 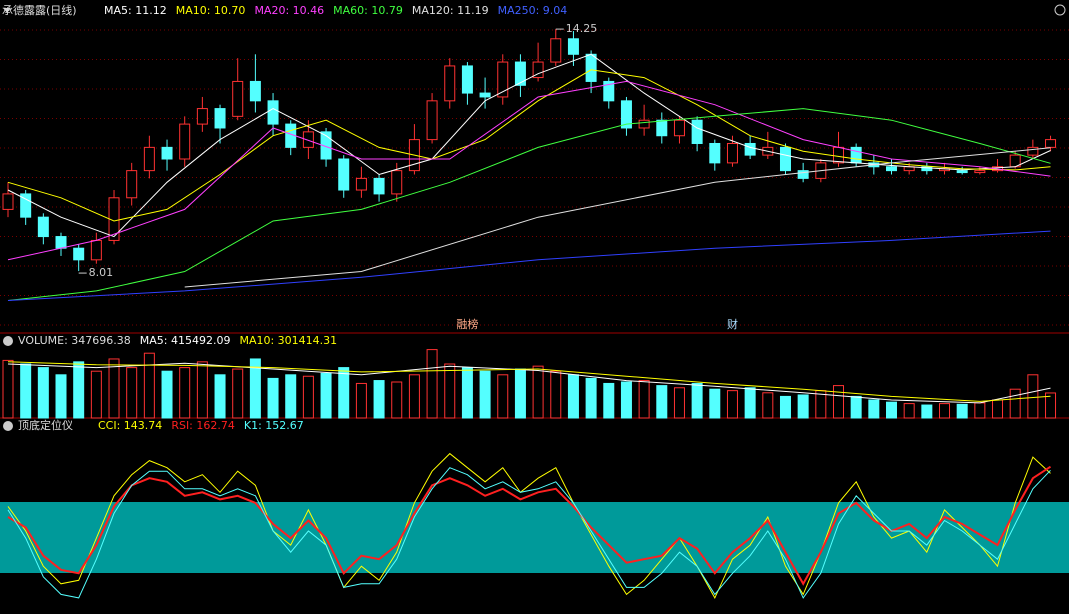 I want to click on legend-entry: MA20: 10.46, so click(x=289, y=10).